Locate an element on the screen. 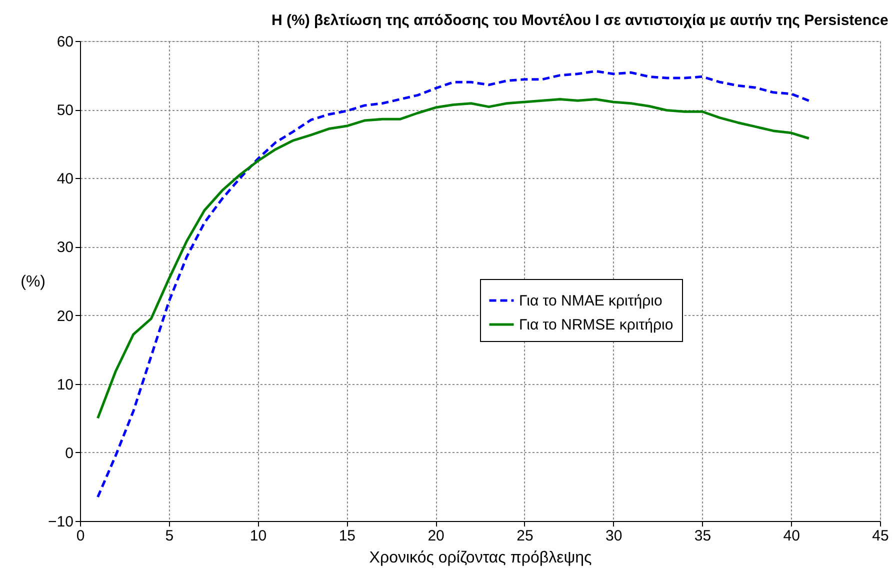 This screenshot has width=895, height=573. x-tick-label: 35 is located at coordinates (703, 536).